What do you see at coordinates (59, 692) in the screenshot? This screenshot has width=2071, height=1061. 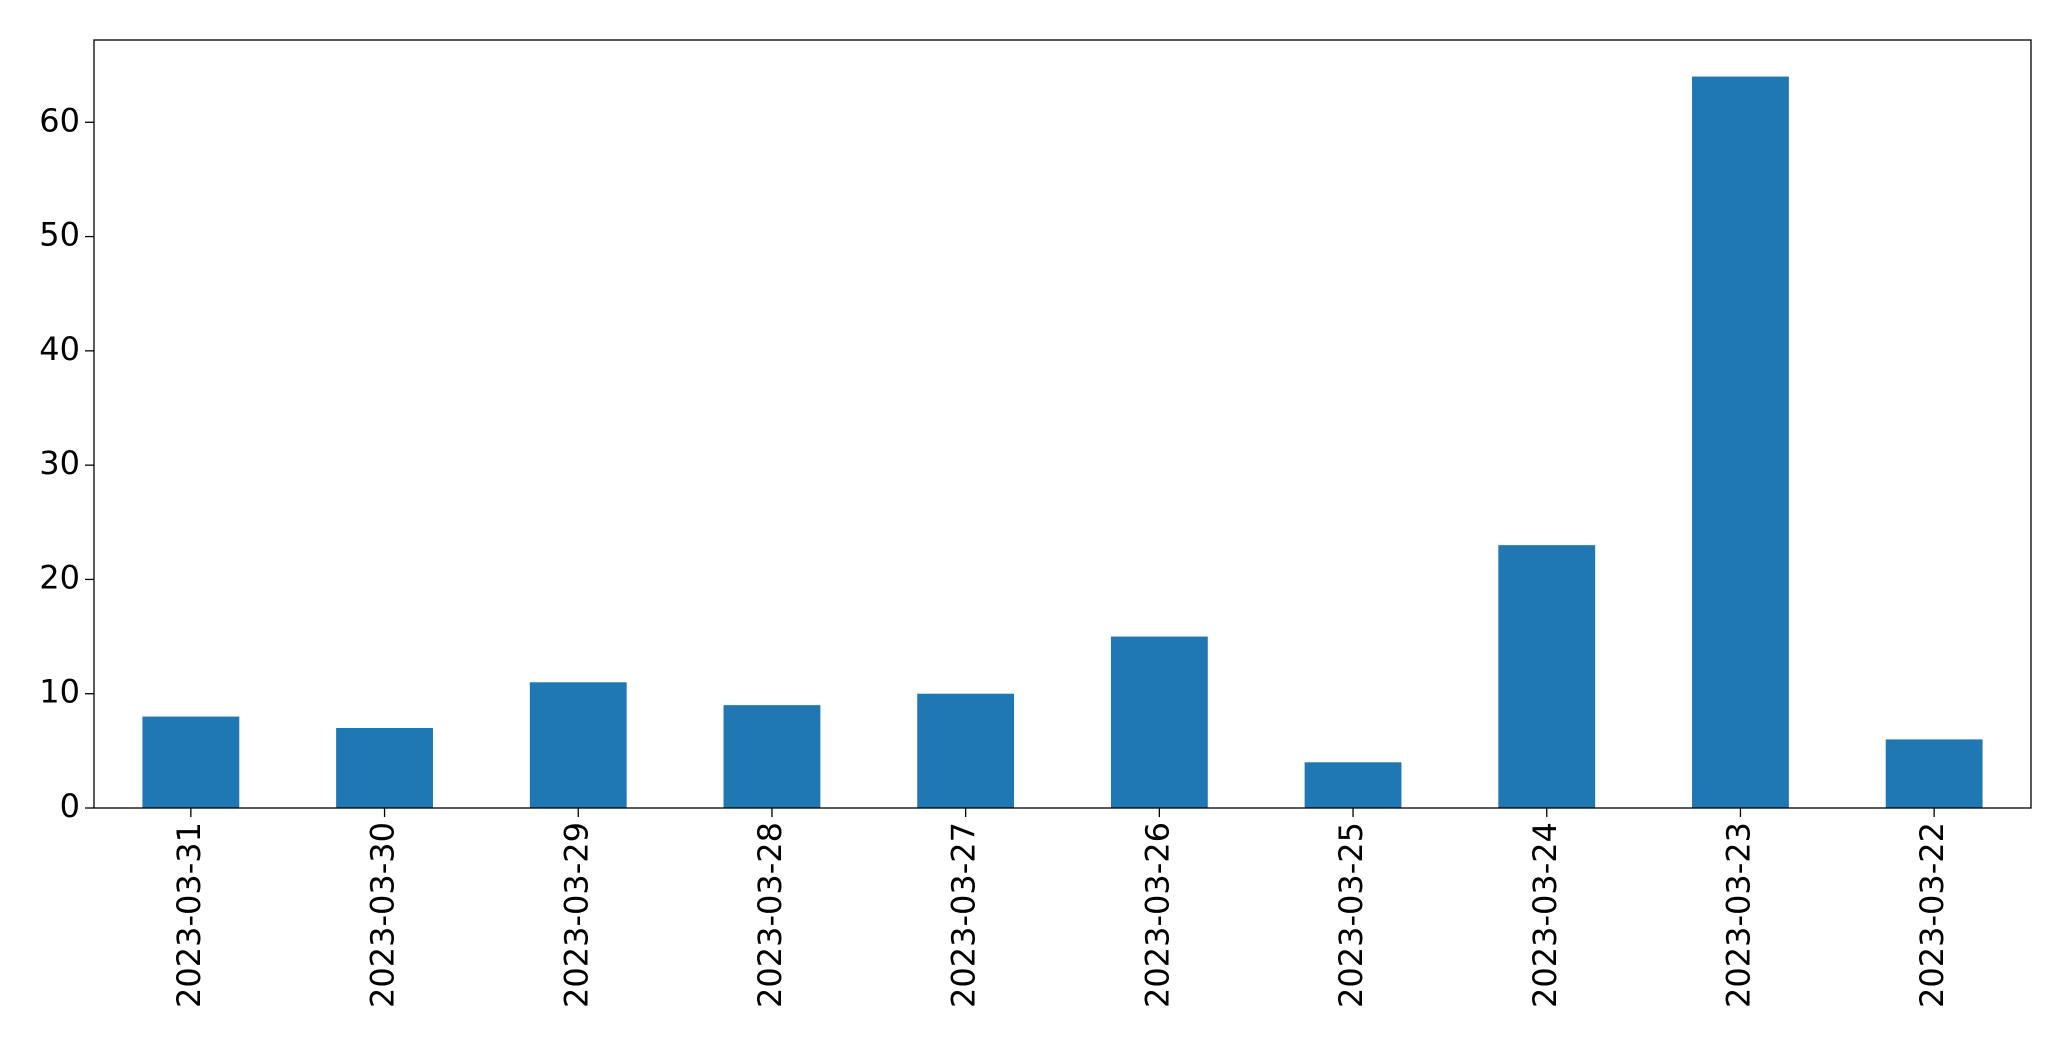 I see `y-tick-label: 10` at bounding box center [59, 692].